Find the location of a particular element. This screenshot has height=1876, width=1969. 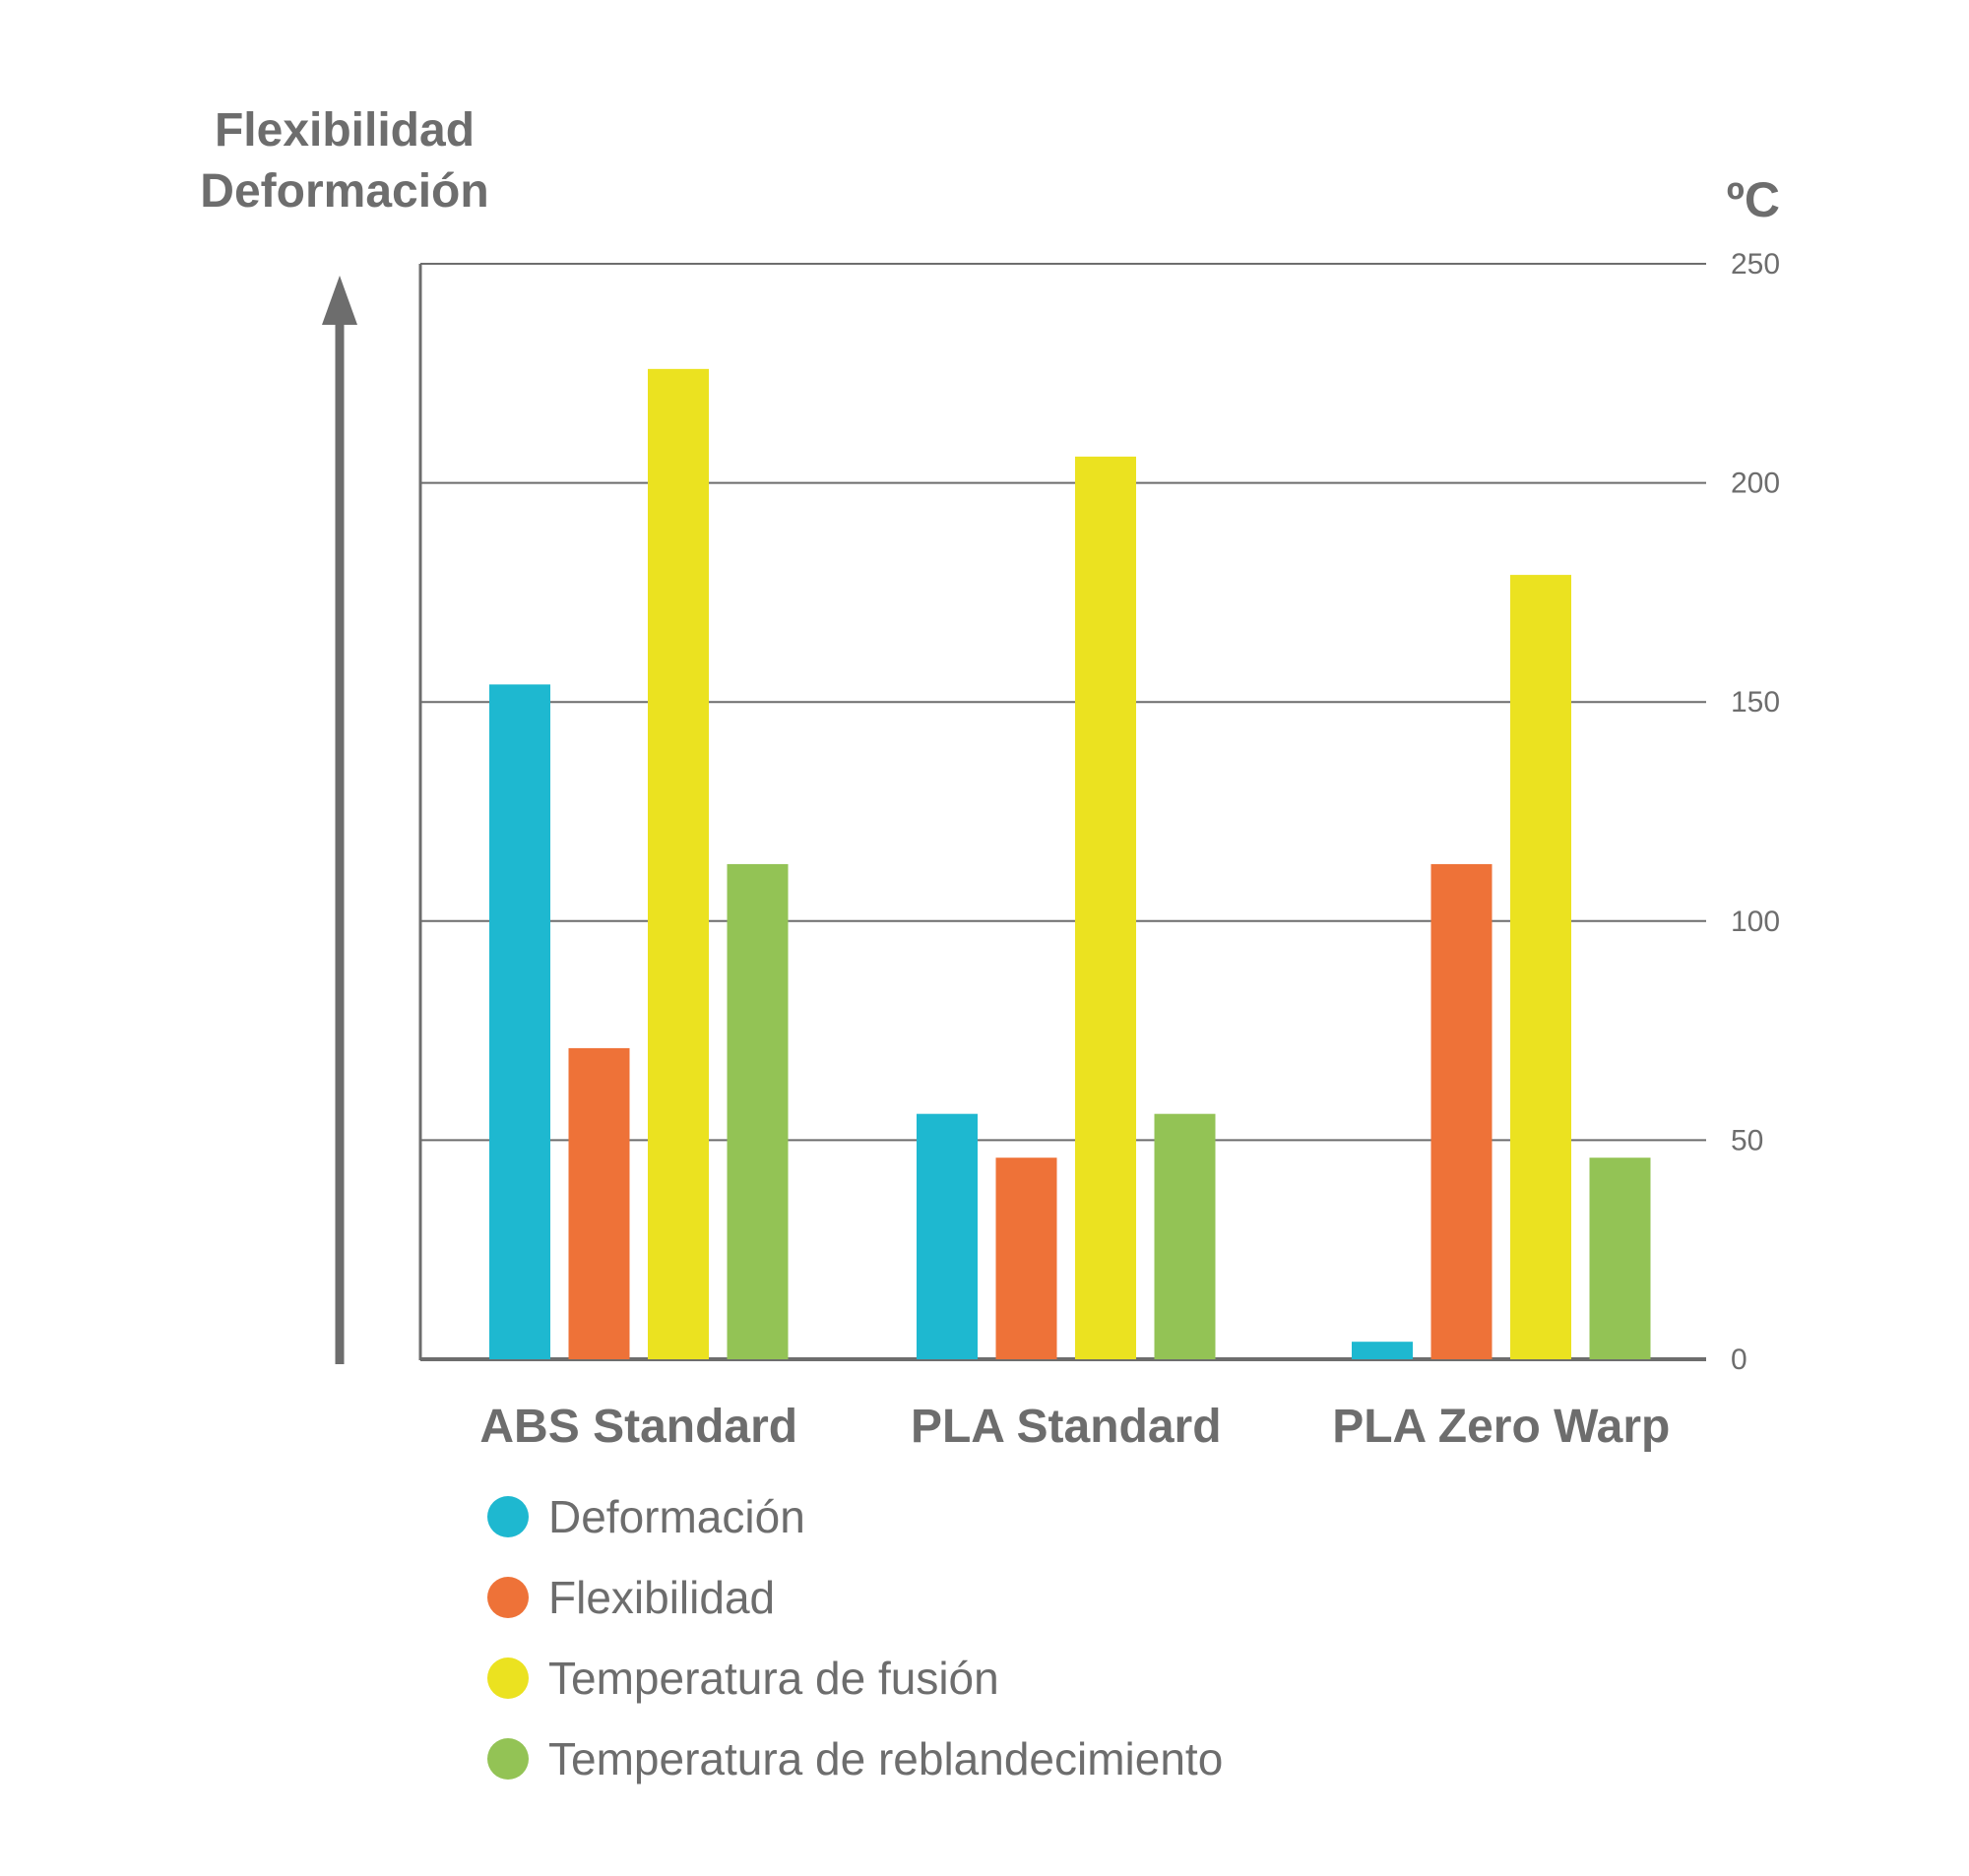

category-labels: ABS Standard PLA Standard PLA Zero Warp is located at coordinates (1074, 1427).